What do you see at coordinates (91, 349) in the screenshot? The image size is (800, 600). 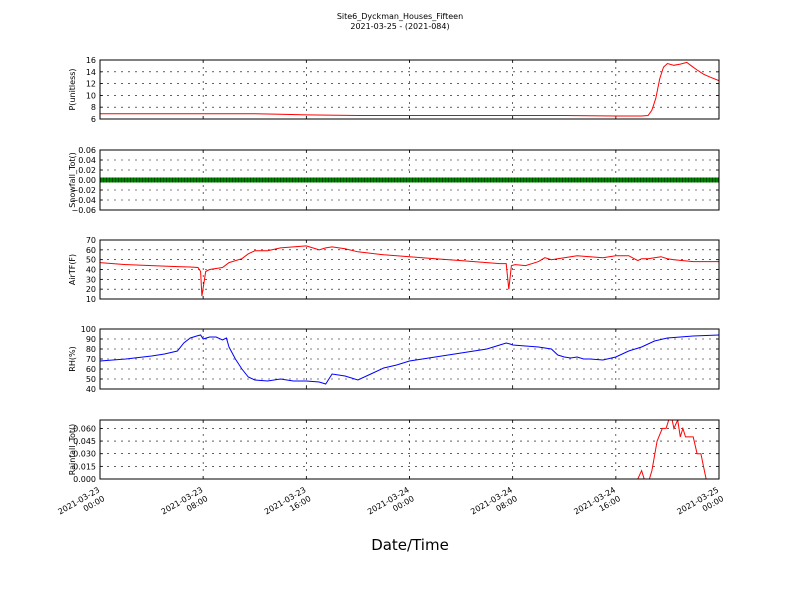 I see `y-tick-label: 80` at bounding box center [91, 349].